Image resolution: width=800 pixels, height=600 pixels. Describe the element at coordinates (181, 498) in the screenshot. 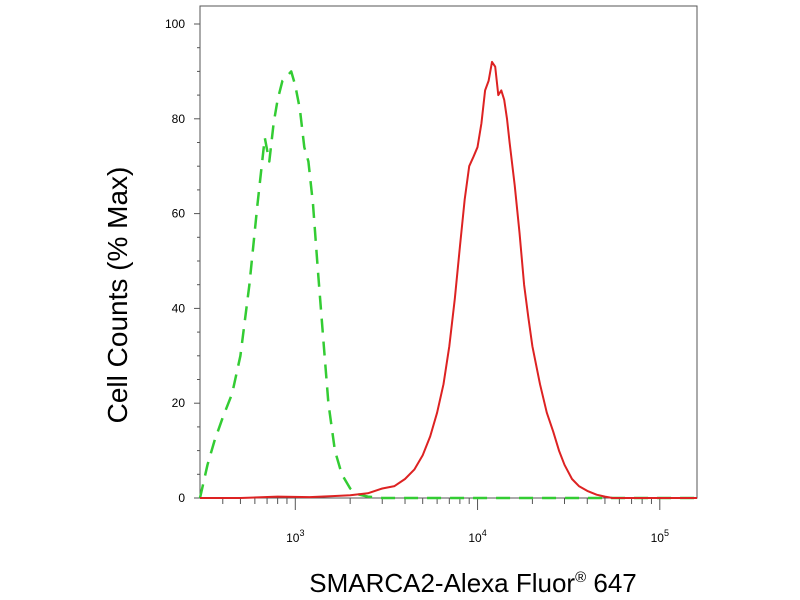

I see `y-tick-label: 0` at that location.